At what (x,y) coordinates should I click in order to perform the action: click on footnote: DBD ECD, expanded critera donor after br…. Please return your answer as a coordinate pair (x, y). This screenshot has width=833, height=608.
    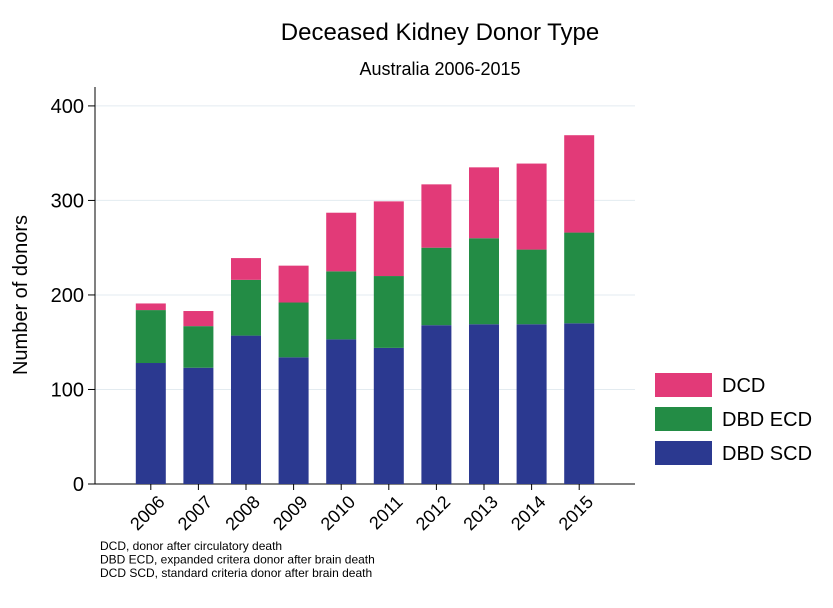
    Looking at the image, I should click on (237, 560).